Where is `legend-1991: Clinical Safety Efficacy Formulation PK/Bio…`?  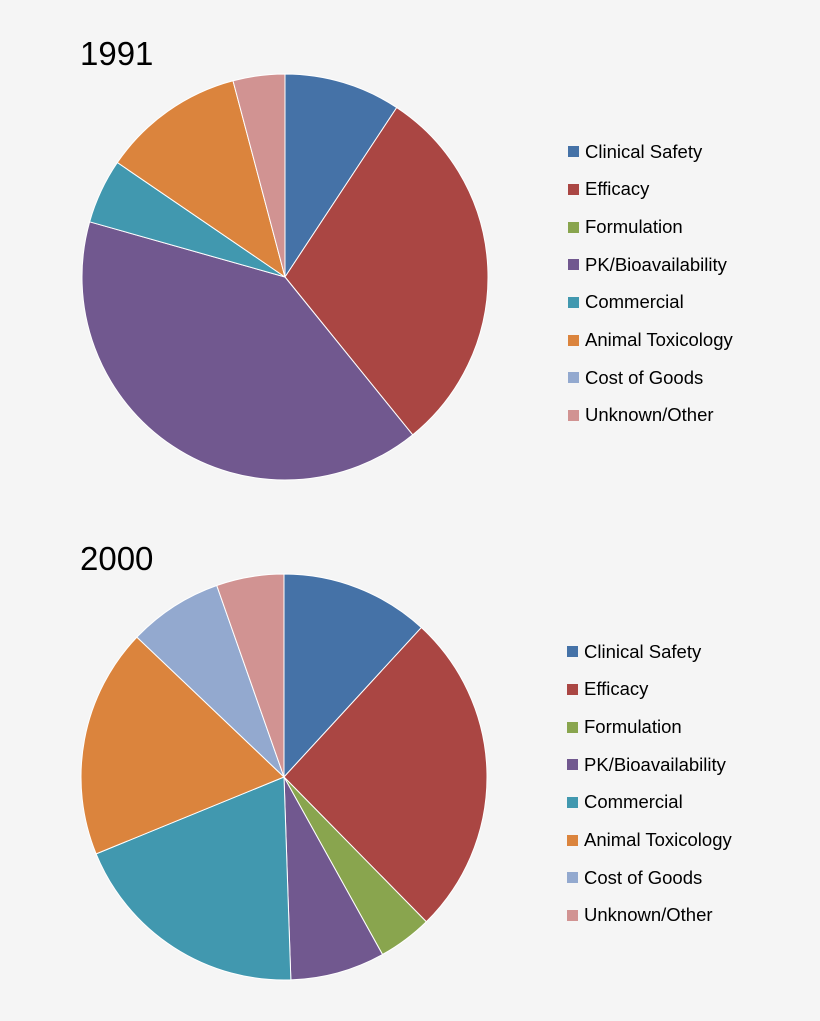 legend-1991: Clinical Safety Efficacy Formulation PK/Bio… is located at coordinates (650, 284).